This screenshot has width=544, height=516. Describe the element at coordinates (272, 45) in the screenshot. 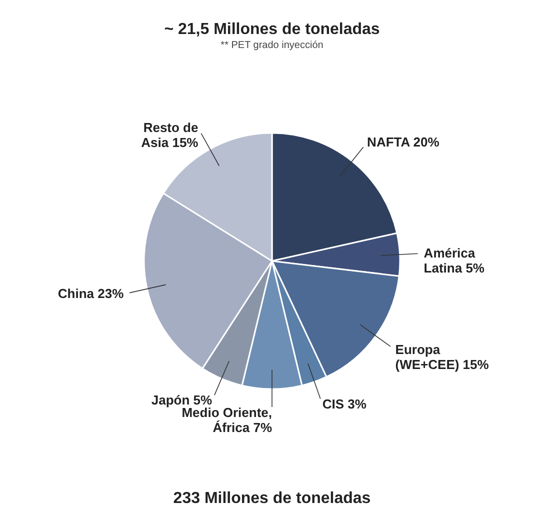

I see `chart-subtitle: ** PET grado inyección` at that location.